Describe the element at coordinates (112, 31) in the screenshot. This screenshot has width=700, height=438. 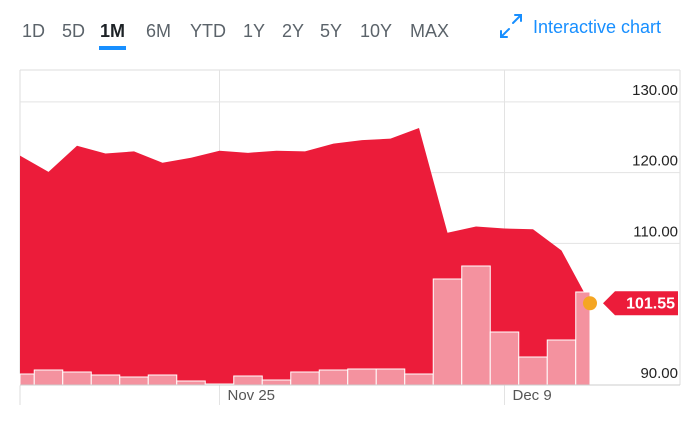
I see `range-tab: 1M` at that location.